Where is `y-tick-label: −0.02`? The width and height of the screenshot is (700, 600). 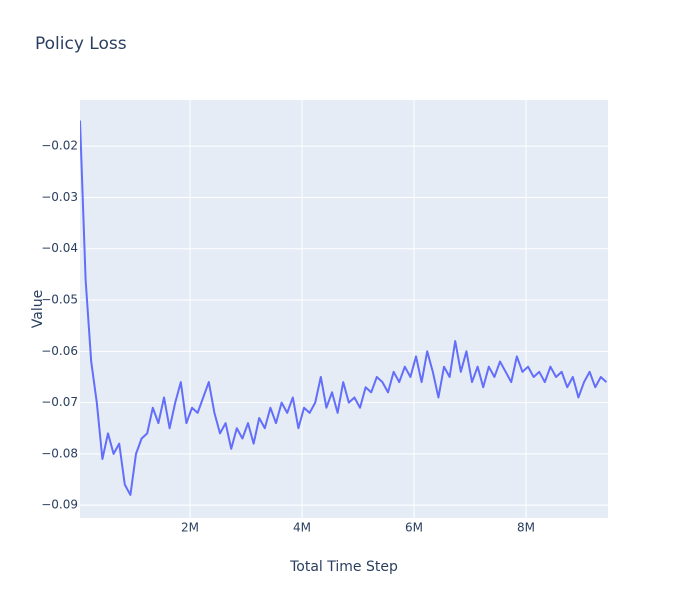 y-tick-label: −0.02 is located at coordinates (59, 146).